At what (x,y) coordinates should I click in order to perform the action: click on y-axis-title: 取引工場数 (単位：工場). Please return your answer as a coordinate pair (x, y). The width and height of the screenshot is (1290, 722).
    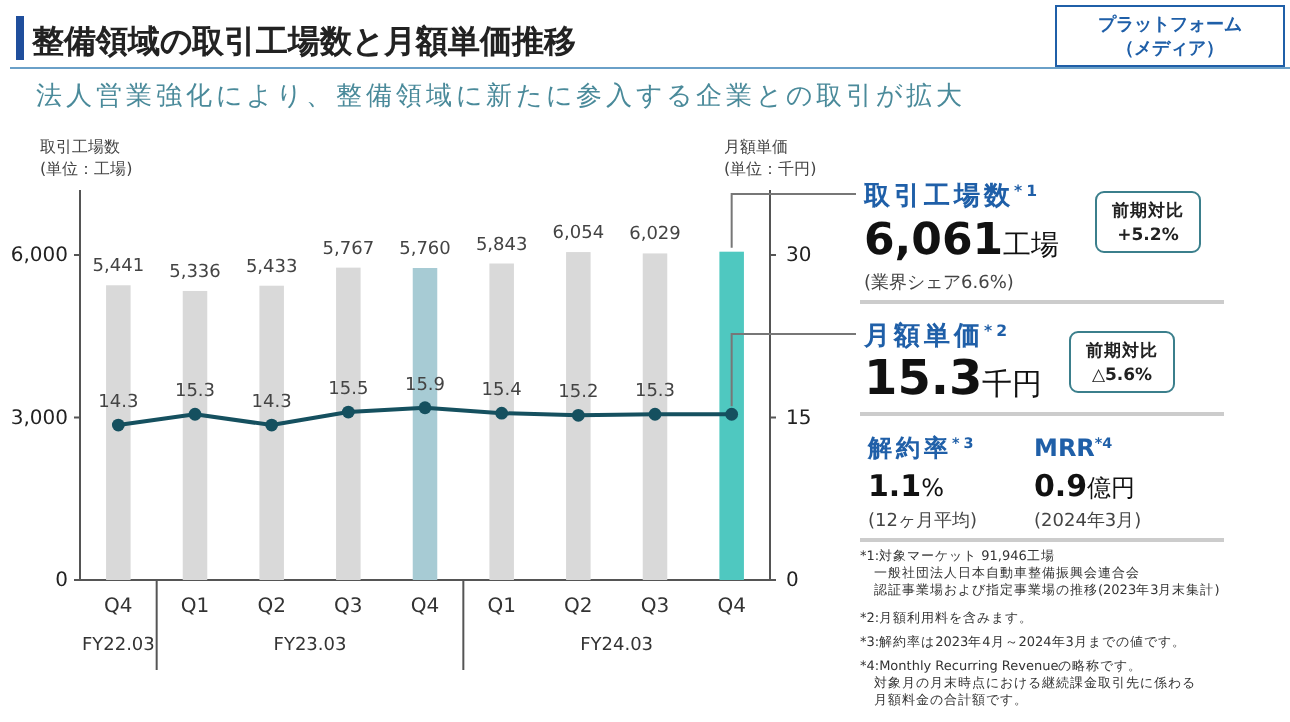
    Looking at the image, I should click on (86, 158).